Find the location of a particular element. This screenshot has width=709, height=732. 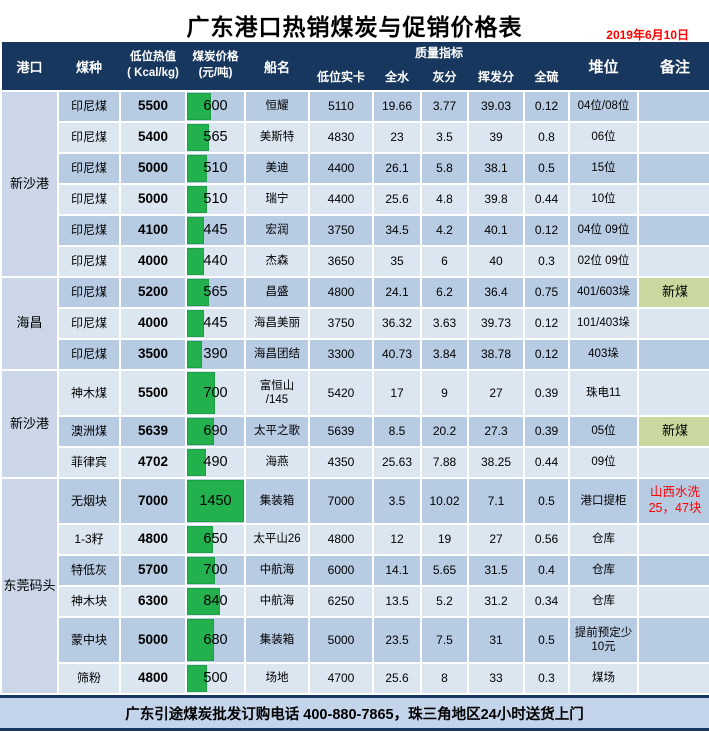

remark-cell: 山西水洗 25，47块 is located at coordinates (674, 501).